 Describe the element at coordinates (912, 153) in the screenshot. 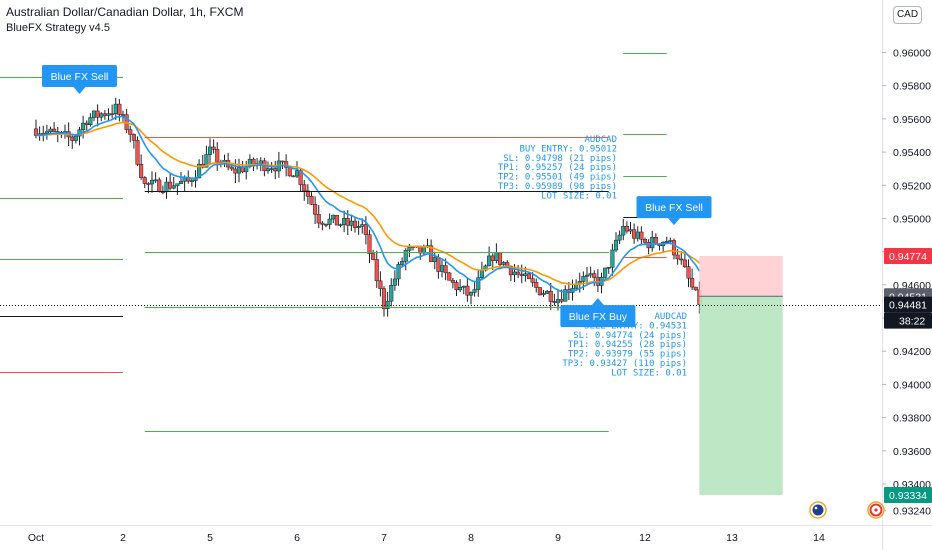

I see `price-tick-label: 0.95400` at that location.